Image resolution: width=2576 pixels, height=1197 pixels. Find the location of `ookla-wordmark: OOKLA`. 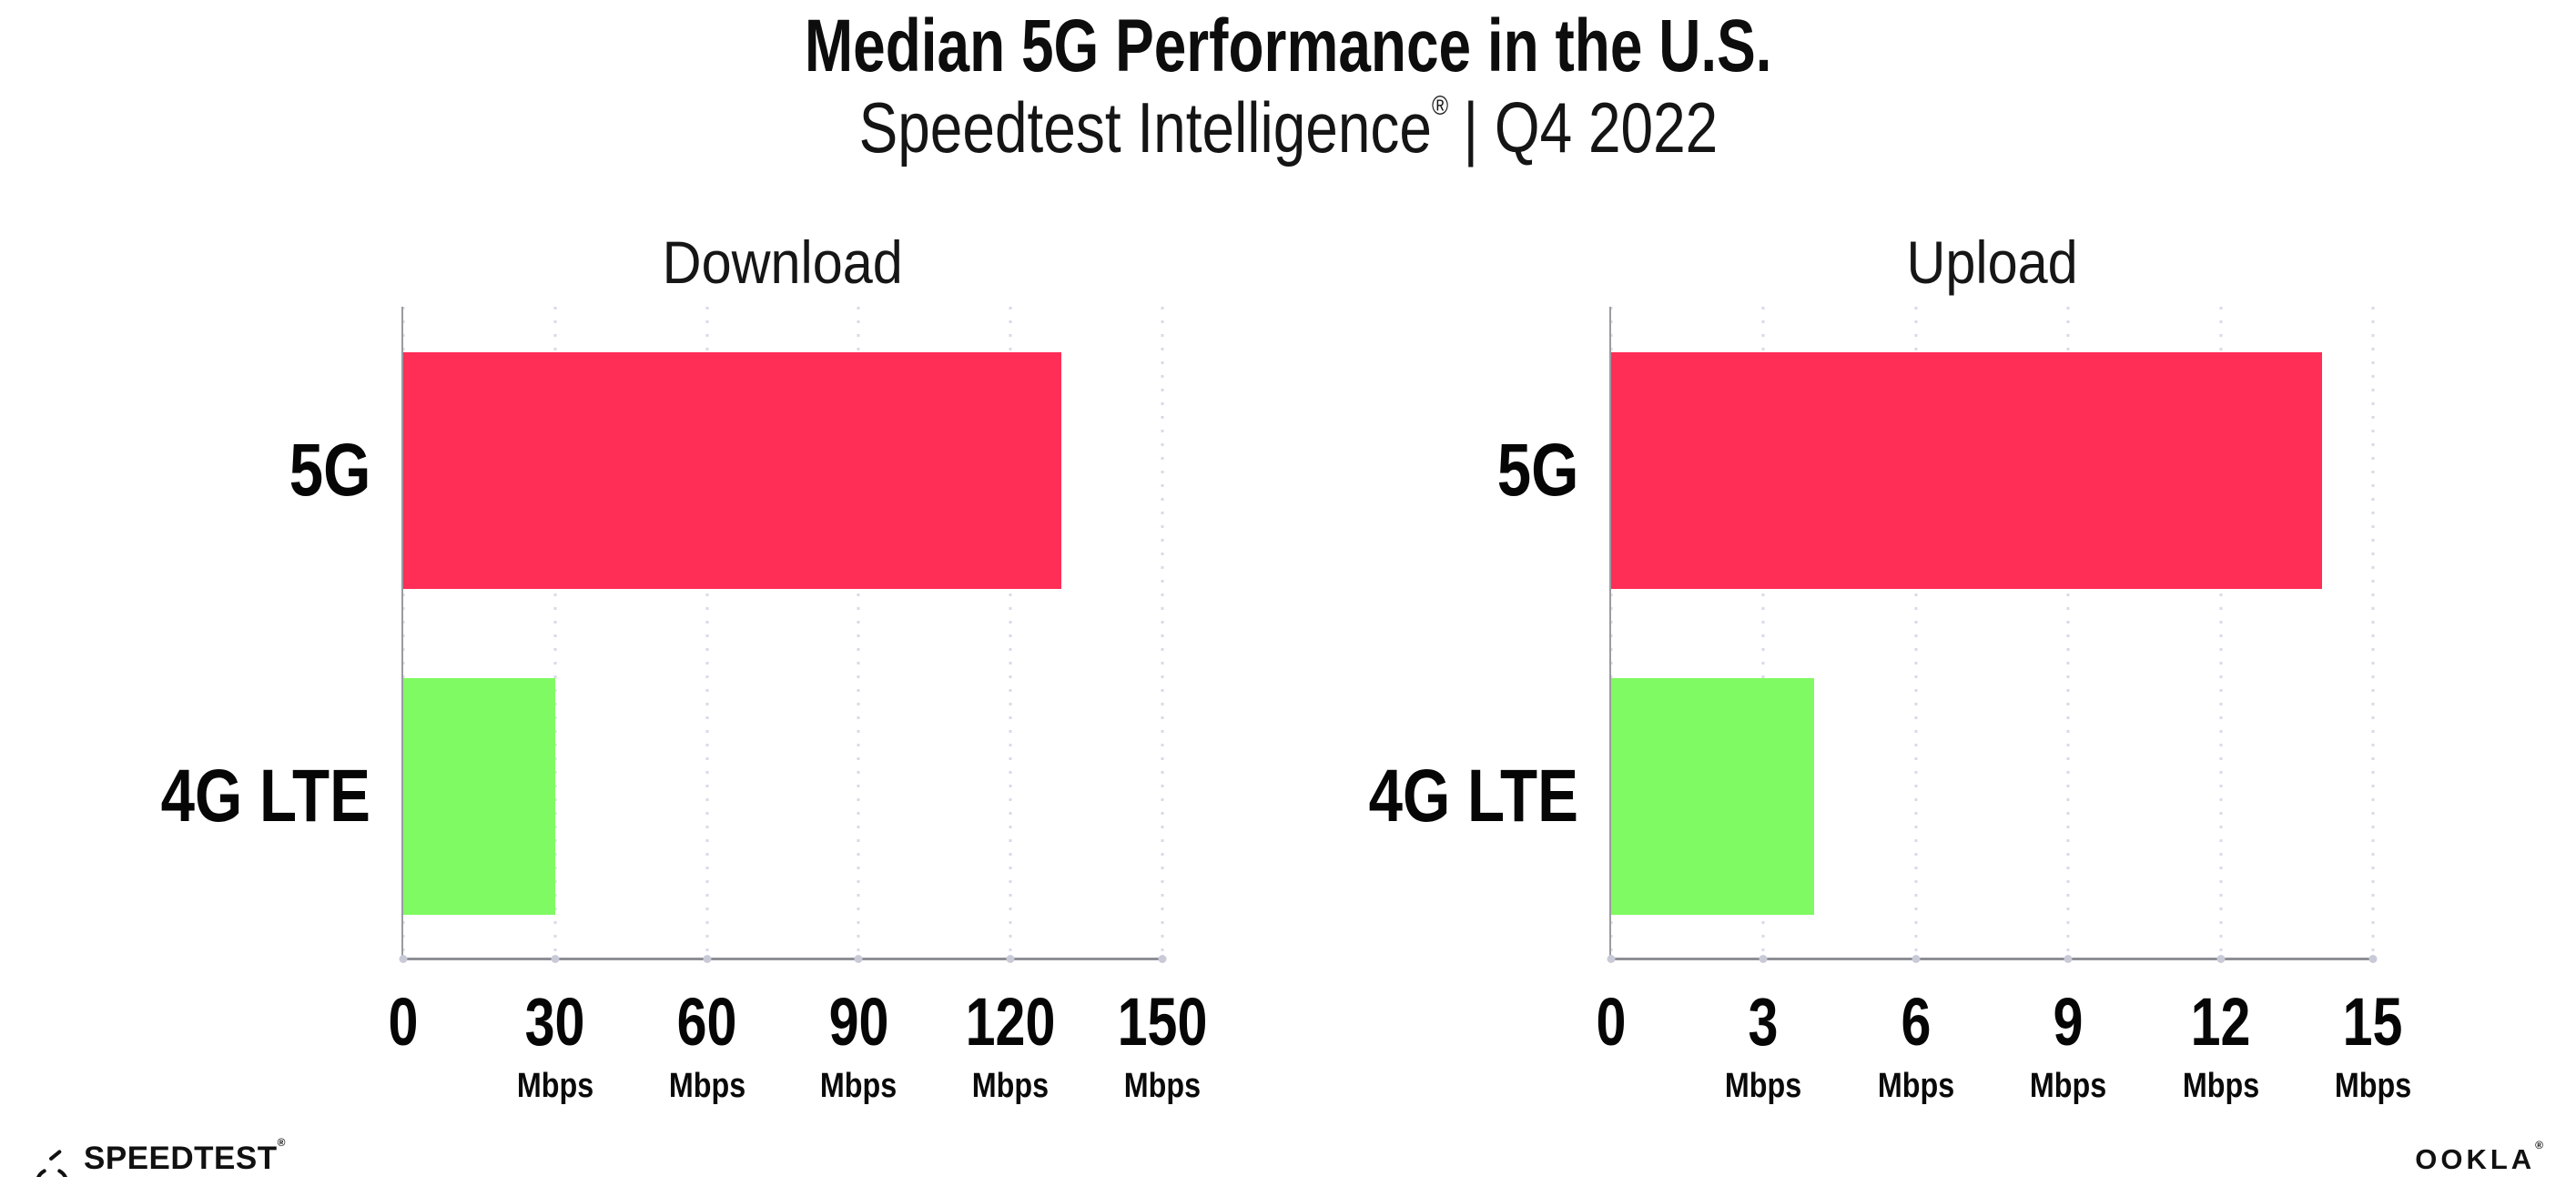

ookla-wordmark: OOKLA is located at coordinates (2475, 1159).